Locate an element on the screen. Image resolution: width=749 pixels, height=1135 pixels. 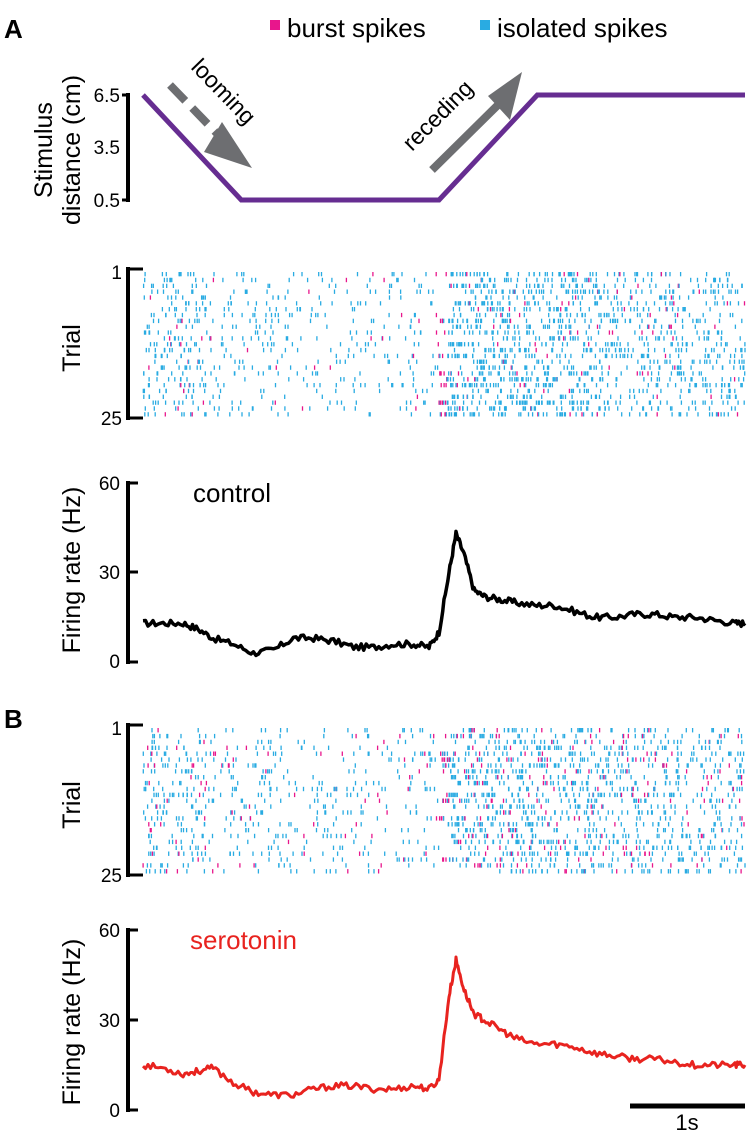
legend-burst-label: burst spikes is located at coordinates (356, 28).